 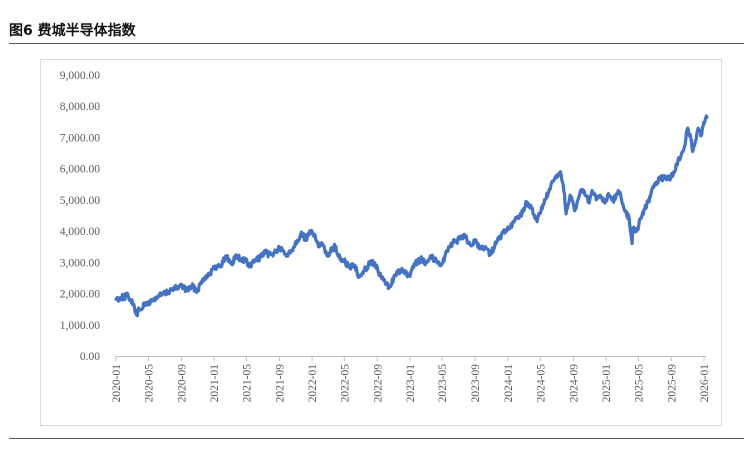 I want to click on x-tick-label: 2022-09, so click(x=378, y=383).